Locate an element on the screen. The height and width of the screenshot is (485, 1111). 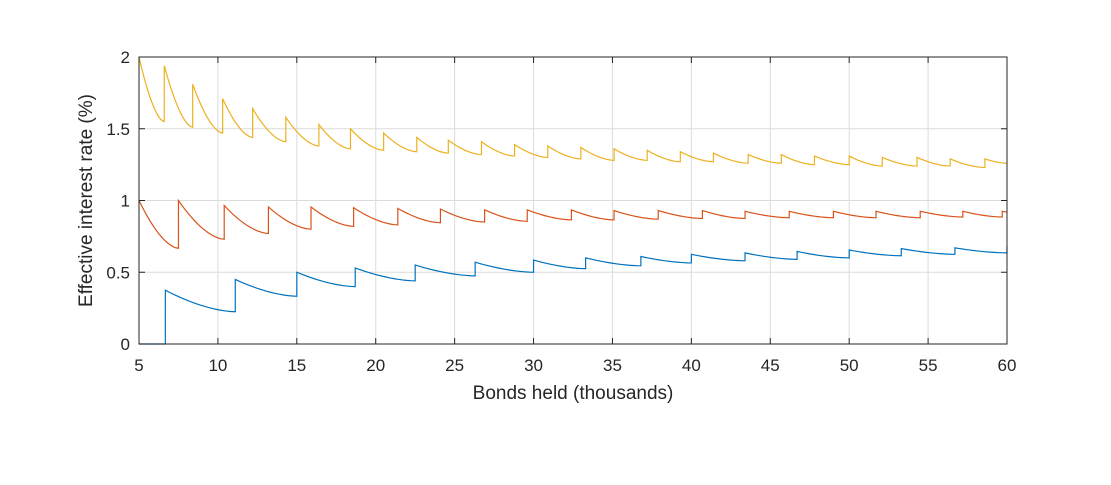
y-tick-label: 1 is located at coordinates (125, 201).